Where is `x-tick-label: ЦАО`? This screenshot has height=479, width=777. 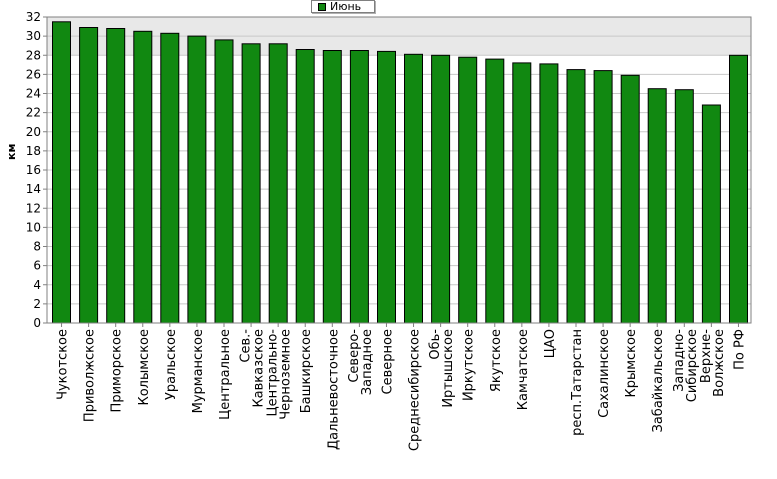
x-tick-label: ЦАО is located at coordinates (550, 343).